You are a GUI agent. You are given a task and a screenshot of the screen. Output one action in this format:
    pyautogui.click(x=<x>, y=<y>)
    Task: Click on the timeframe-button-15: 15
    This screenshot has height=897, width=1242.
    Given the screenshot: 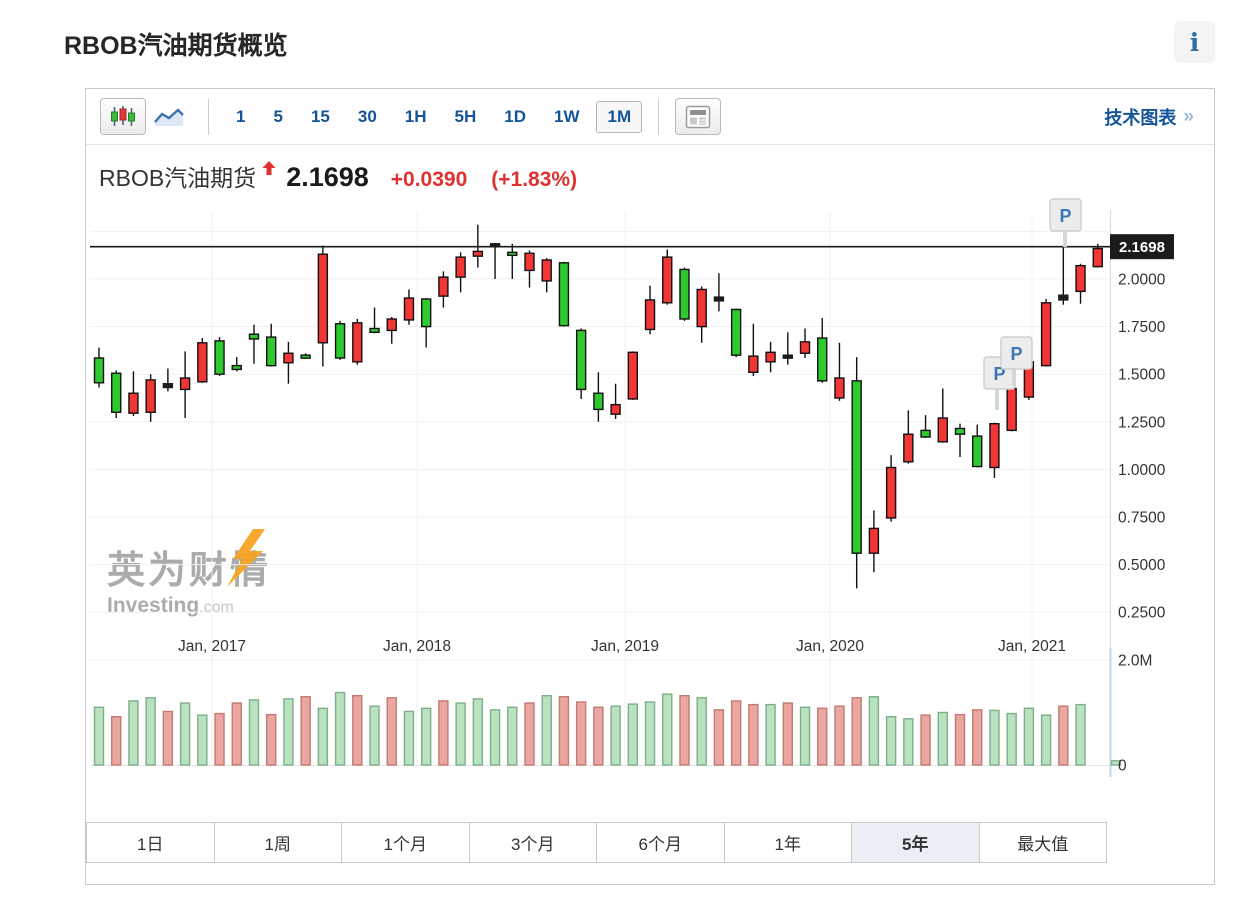 What is the action you would take?
    pyautogui.click(x=320, y=117)
    